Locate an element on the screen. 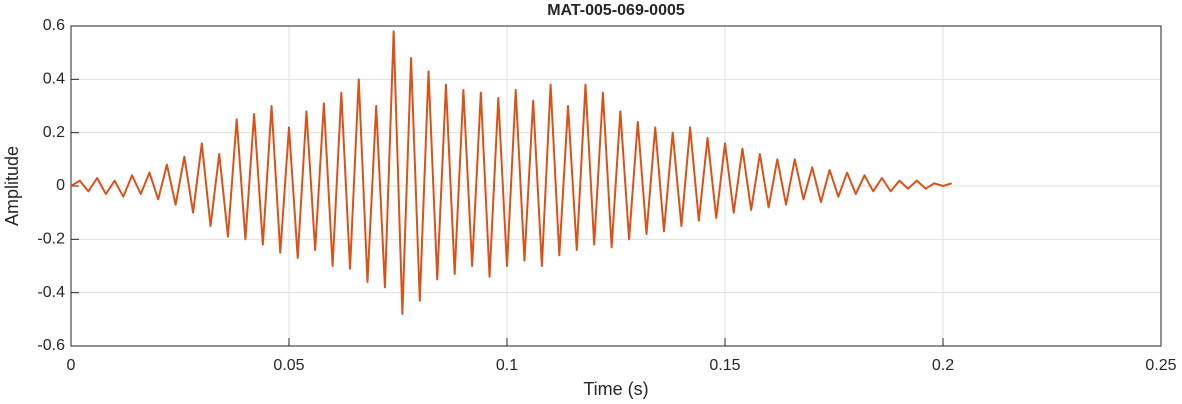 This screenshot has width=1182, height=404. y-tick-label: 0.2 is located at coordinates (54, 132).